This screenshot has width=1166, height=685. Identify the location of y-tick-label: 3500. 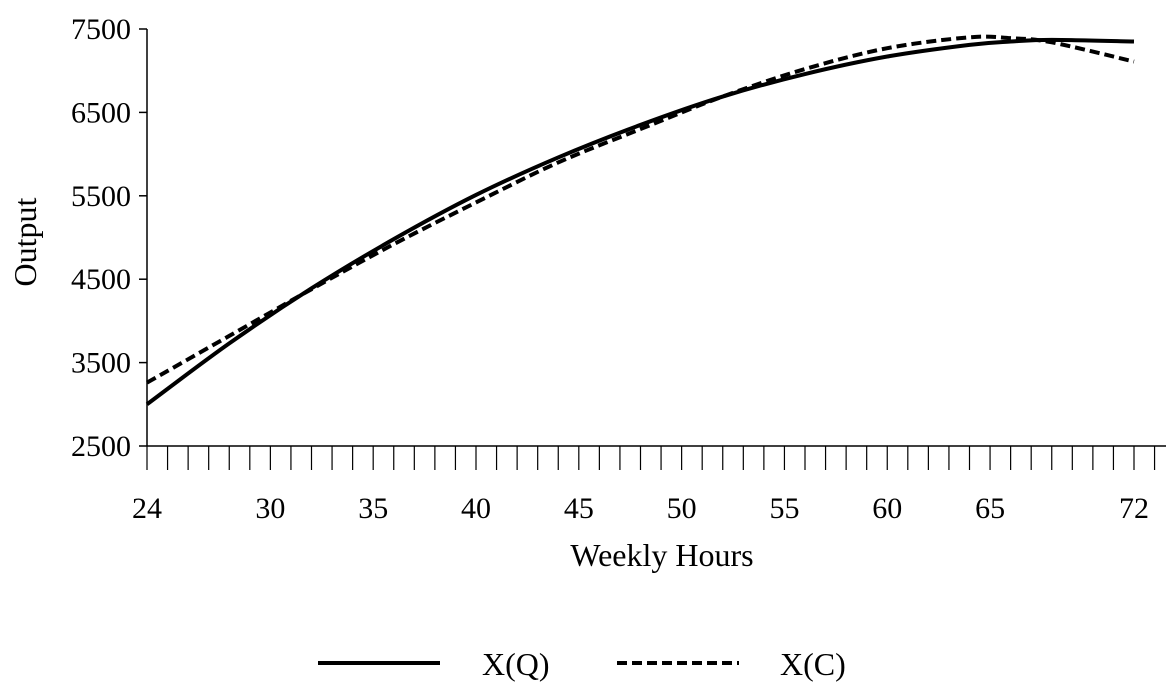
(101, 363).